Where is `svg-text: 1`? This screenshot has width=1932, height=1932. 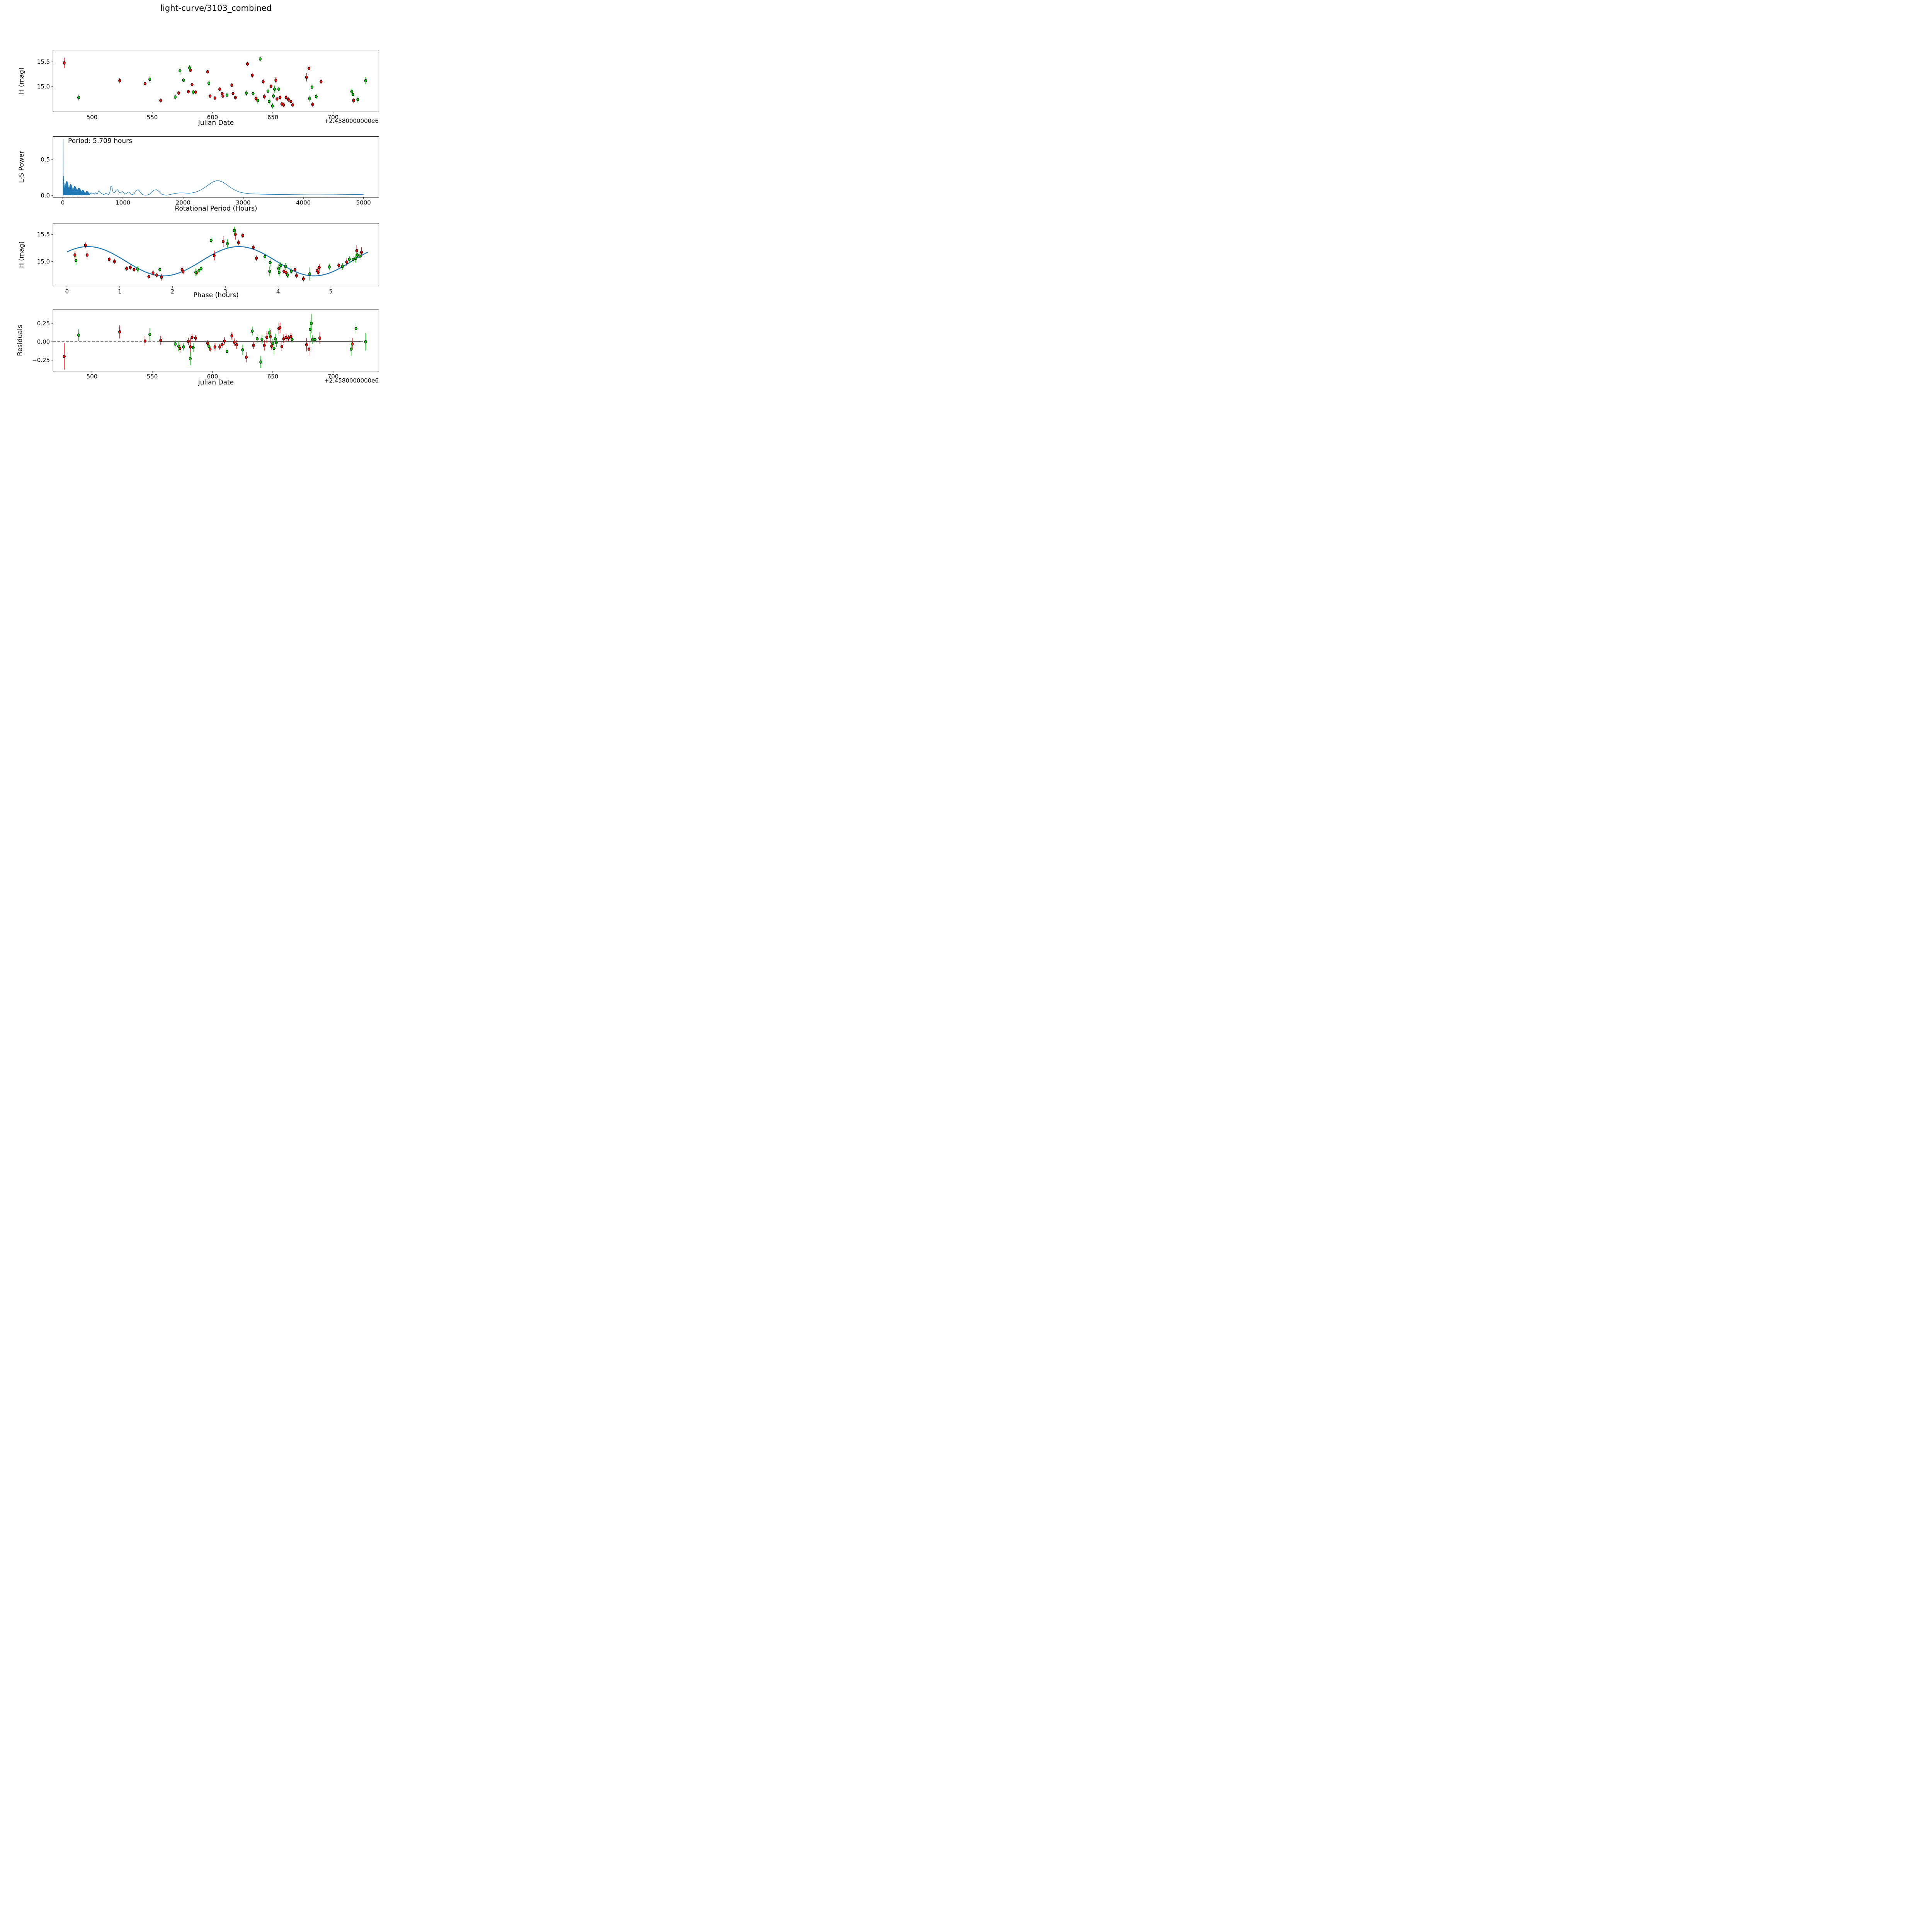 svg-text: 1 is located at coordinates (120, 291).